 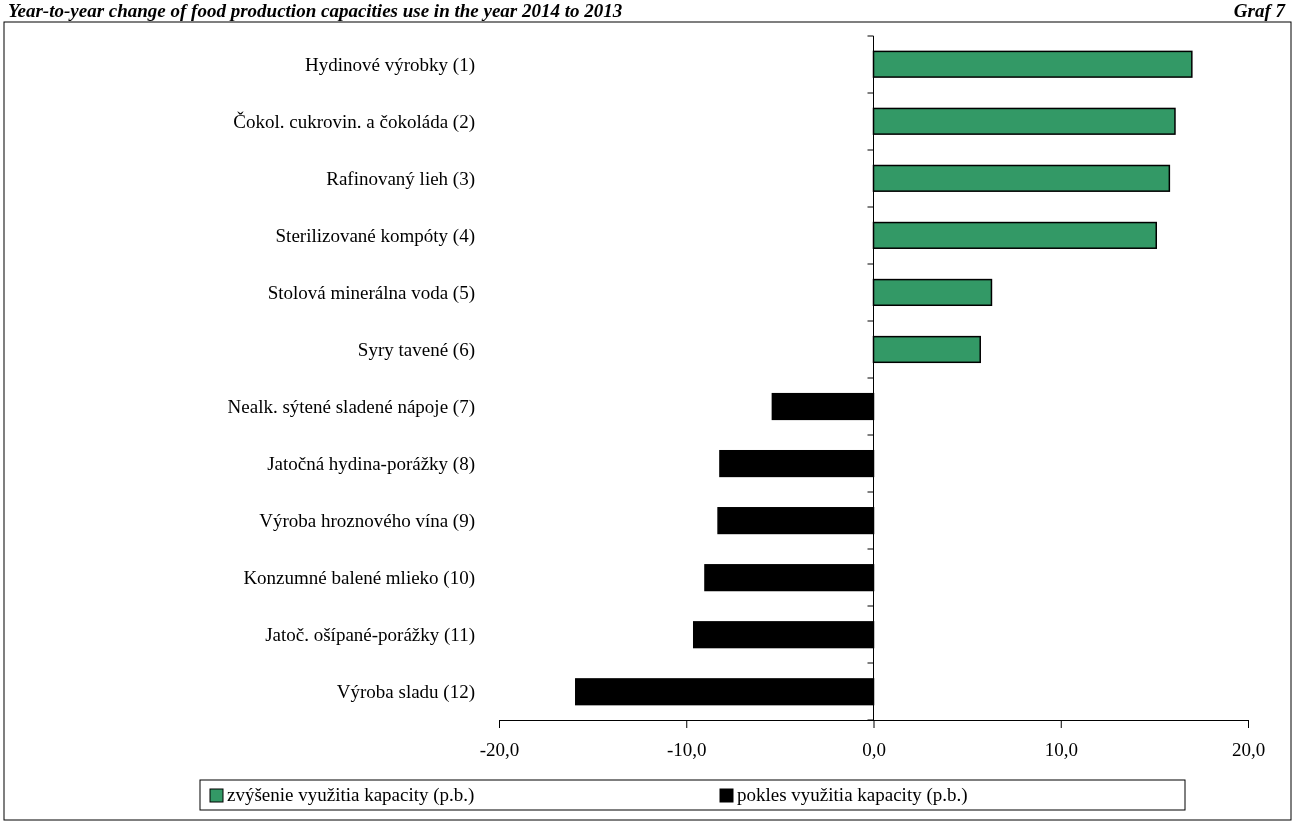 I want to click on y-tick-label: Rafinovaný lieh (3), so click(x=400, y=178).